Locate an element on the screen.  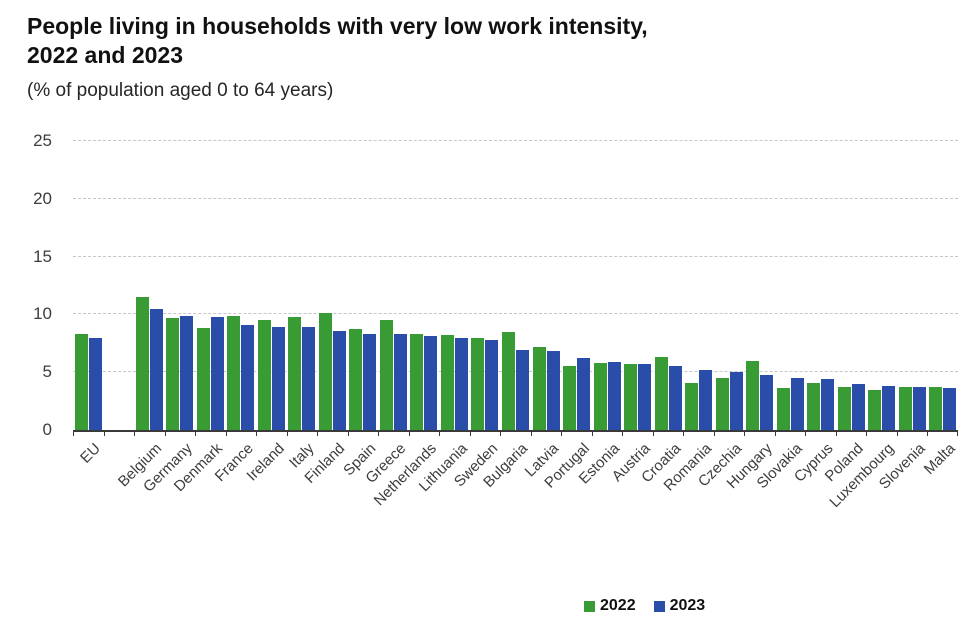
legend: 2022 2023 is located at coordinates (644, 606).